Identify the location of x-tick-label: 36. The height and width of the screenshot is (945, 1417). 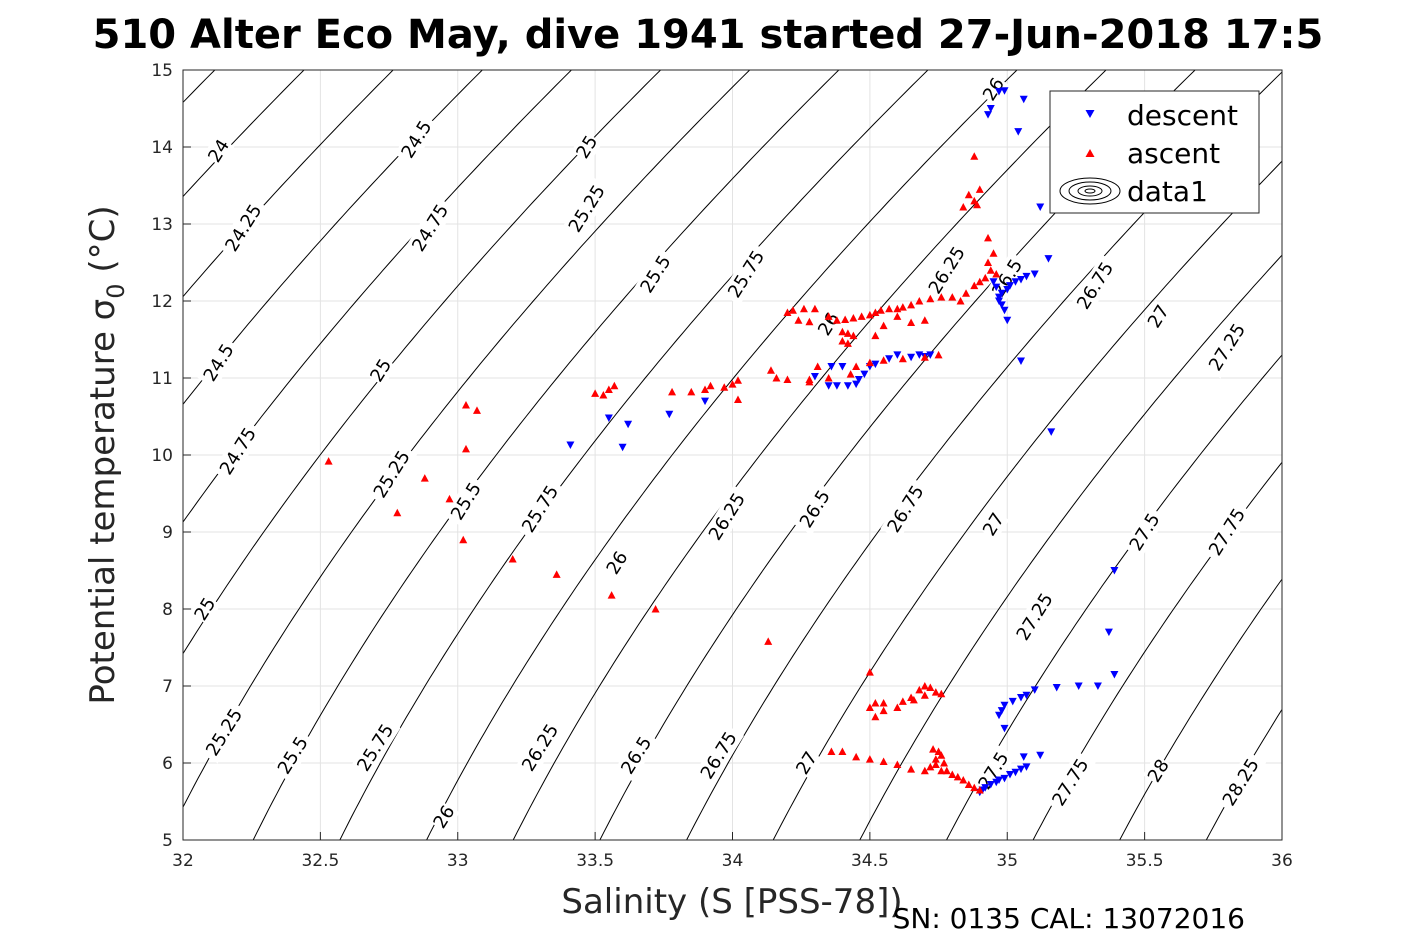
(1282, 861).